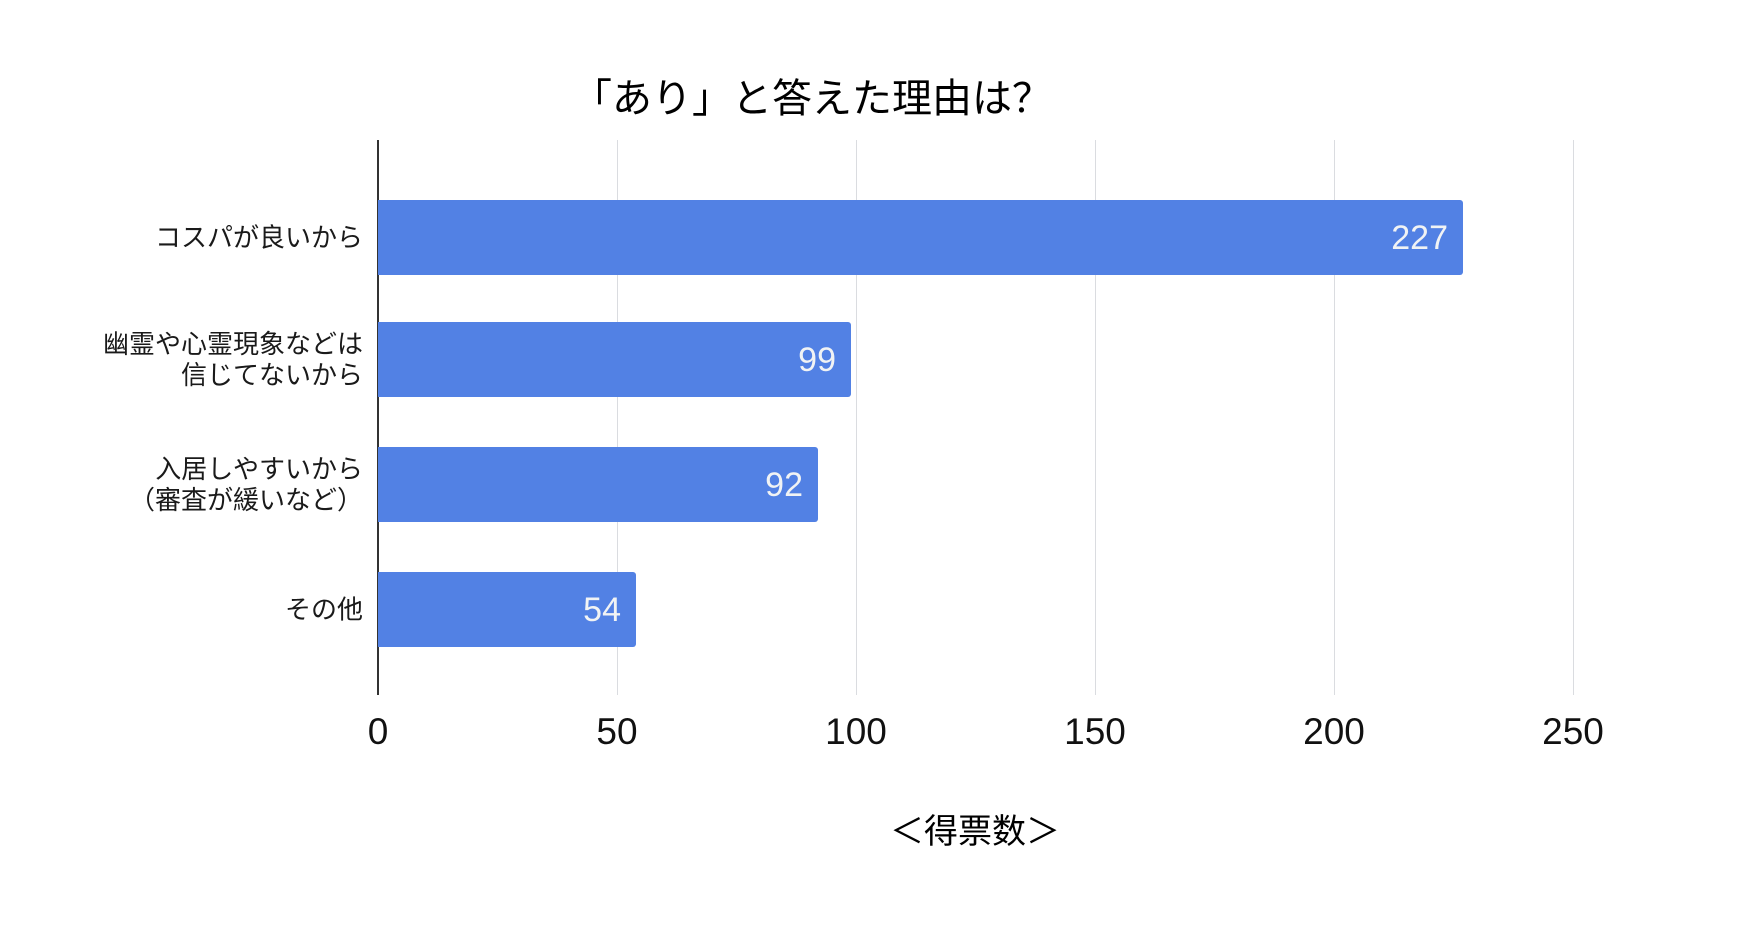 Image resolution: width=1744 pixels, height=932 pixels. I want to click on x-tick-label: 0, so click(378, 731).